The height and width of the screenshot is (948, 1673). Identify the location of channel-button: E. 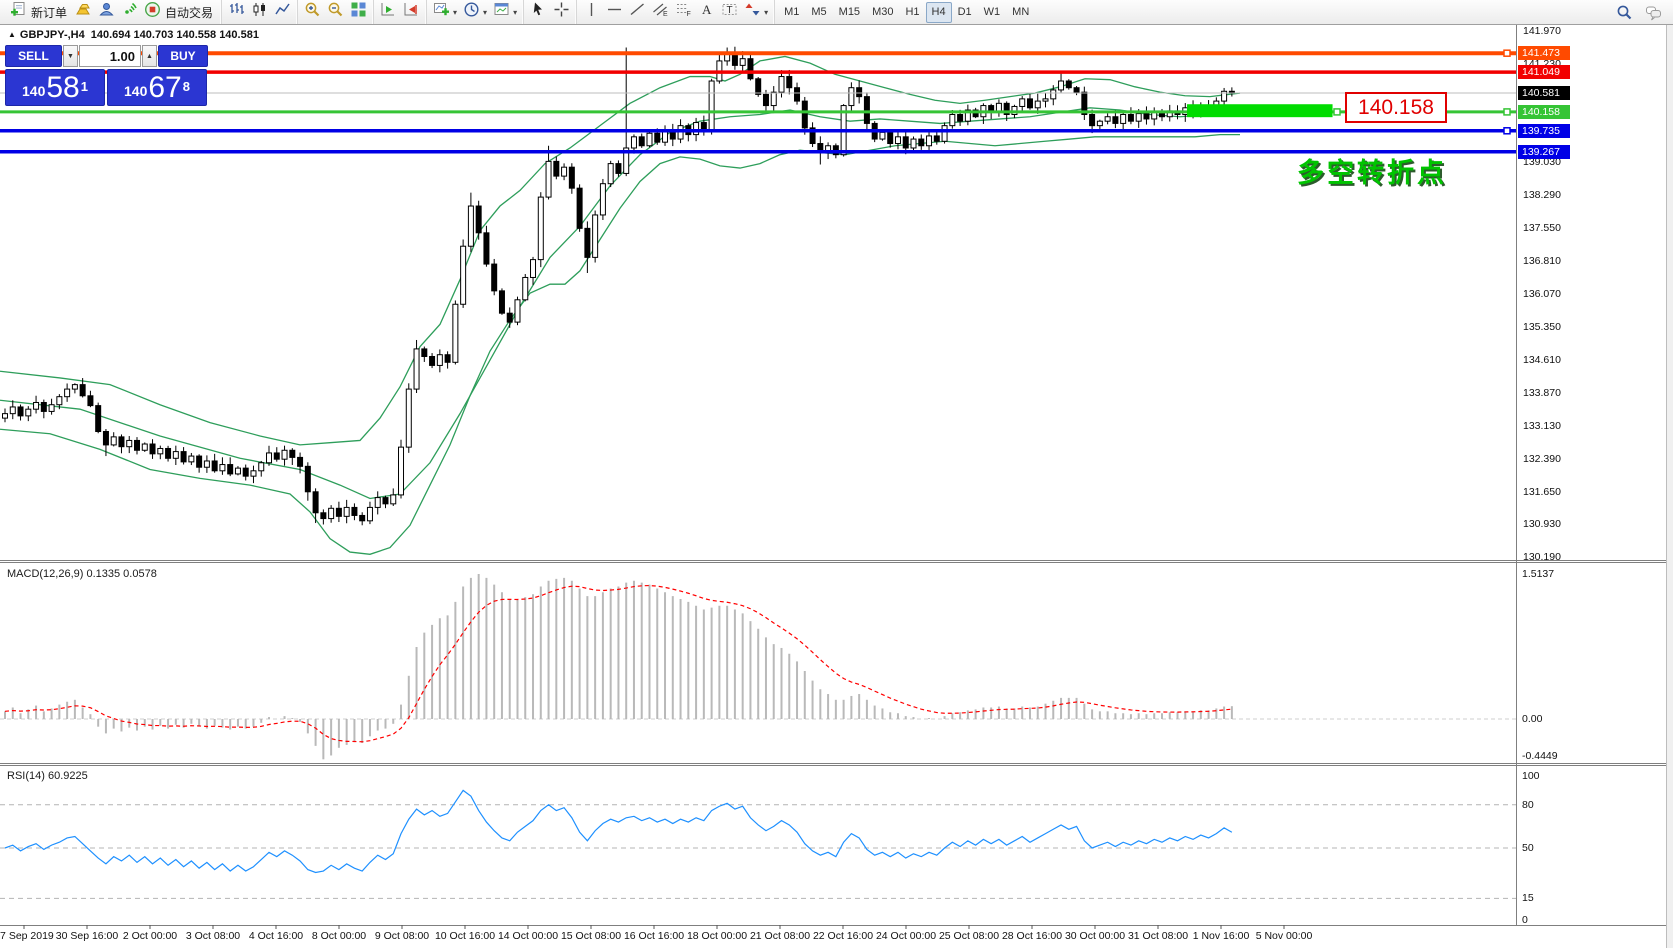
(660, 12).